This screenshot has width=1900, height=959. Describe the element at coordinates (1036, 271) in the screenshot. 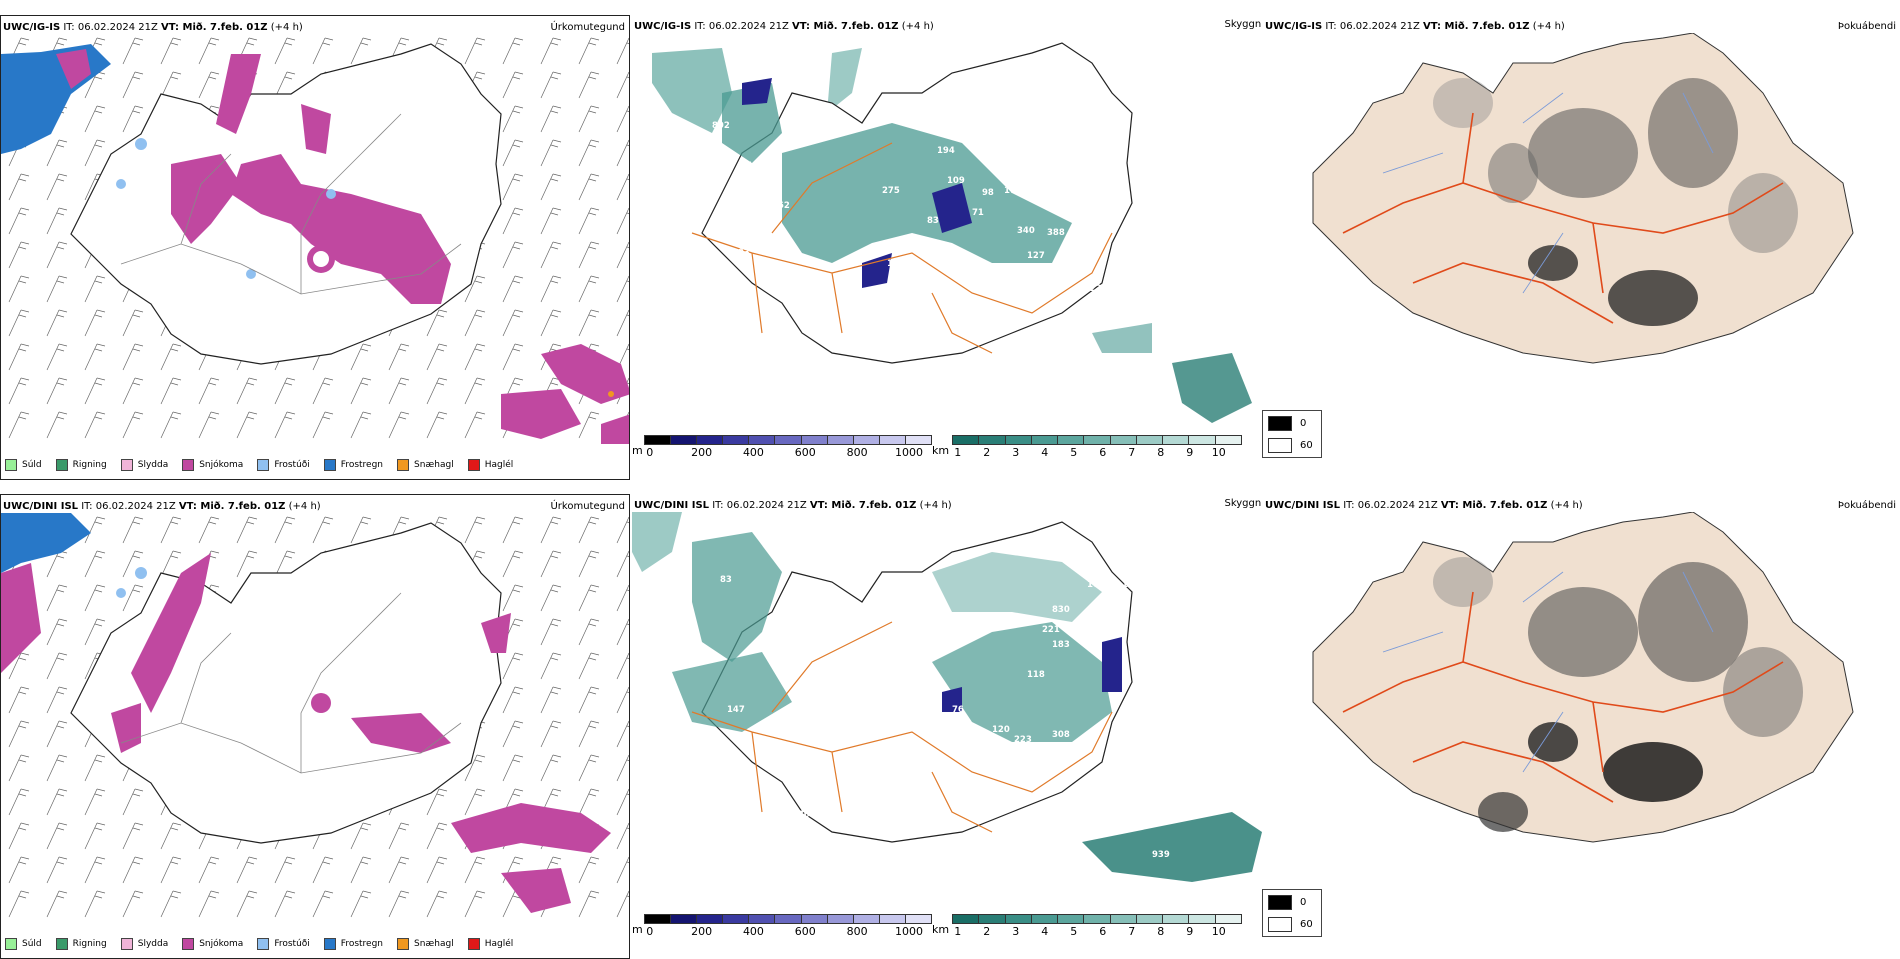

I see `ceiling-label: 205` at that location.